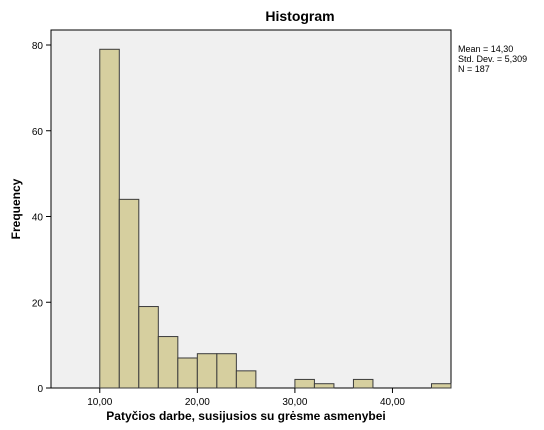 The width and height of the screenshot is (544, 430). I want to click on x-tick-label: 10,00, so click(99, 402).